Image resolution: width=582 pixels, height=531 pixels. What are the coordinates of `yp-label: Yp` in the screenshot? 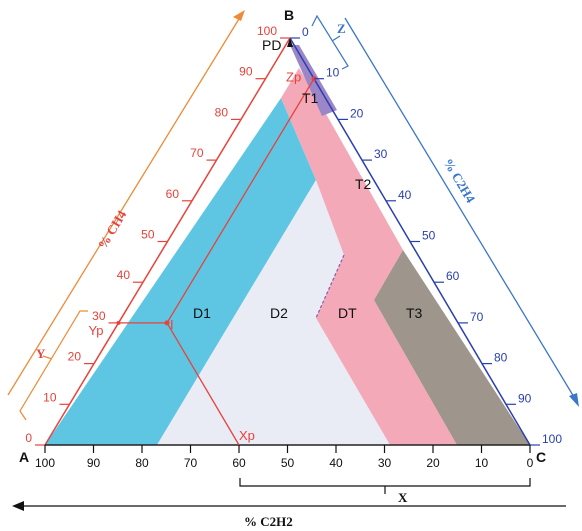 It's located at (96, 330).